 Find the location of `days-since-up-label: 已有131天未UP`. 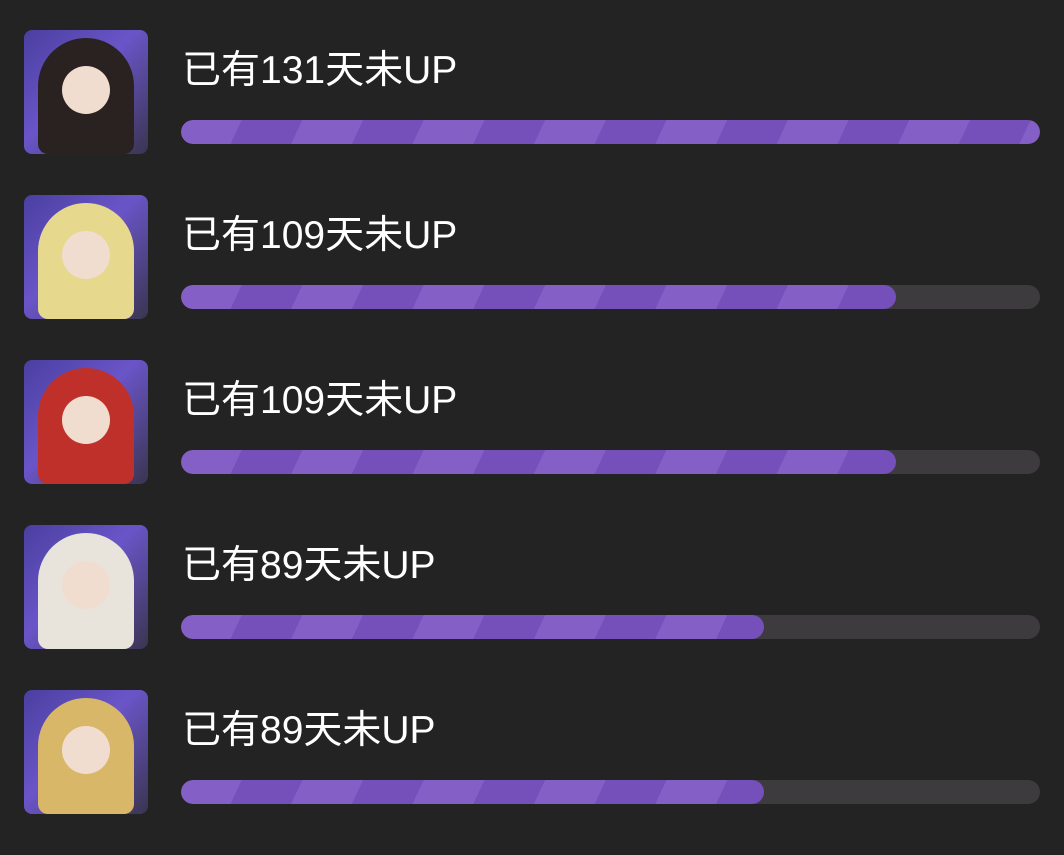

days-since-up-label: 已有131天未UP is located at coordinates (320, 70).